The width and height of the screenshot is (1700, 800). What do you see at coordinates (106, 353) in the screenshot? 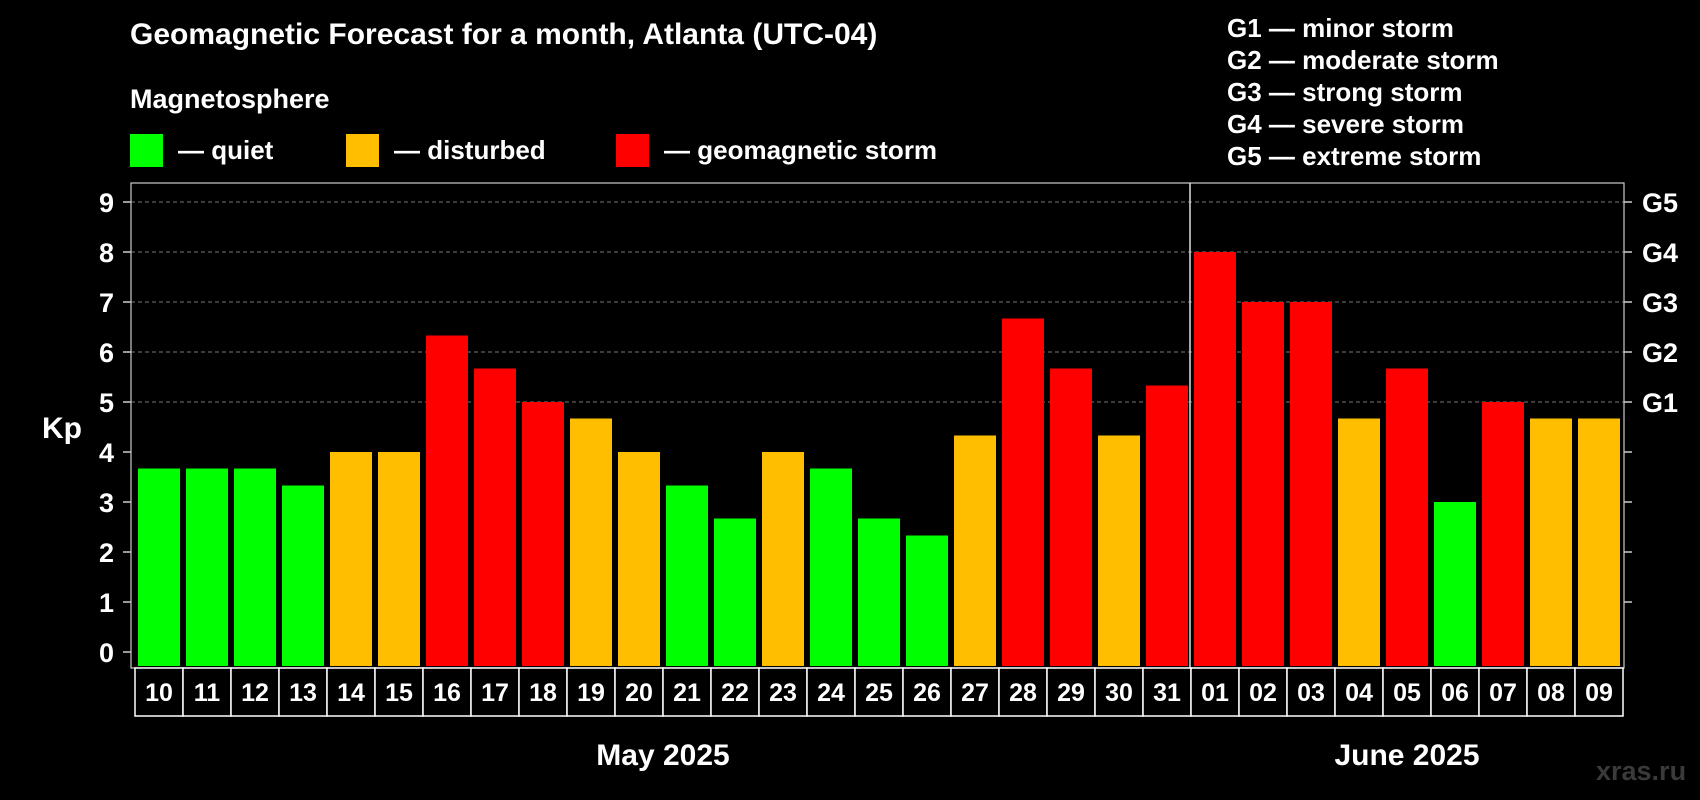
I see `y-tick-label: 6` at bounding box center [106, 353].